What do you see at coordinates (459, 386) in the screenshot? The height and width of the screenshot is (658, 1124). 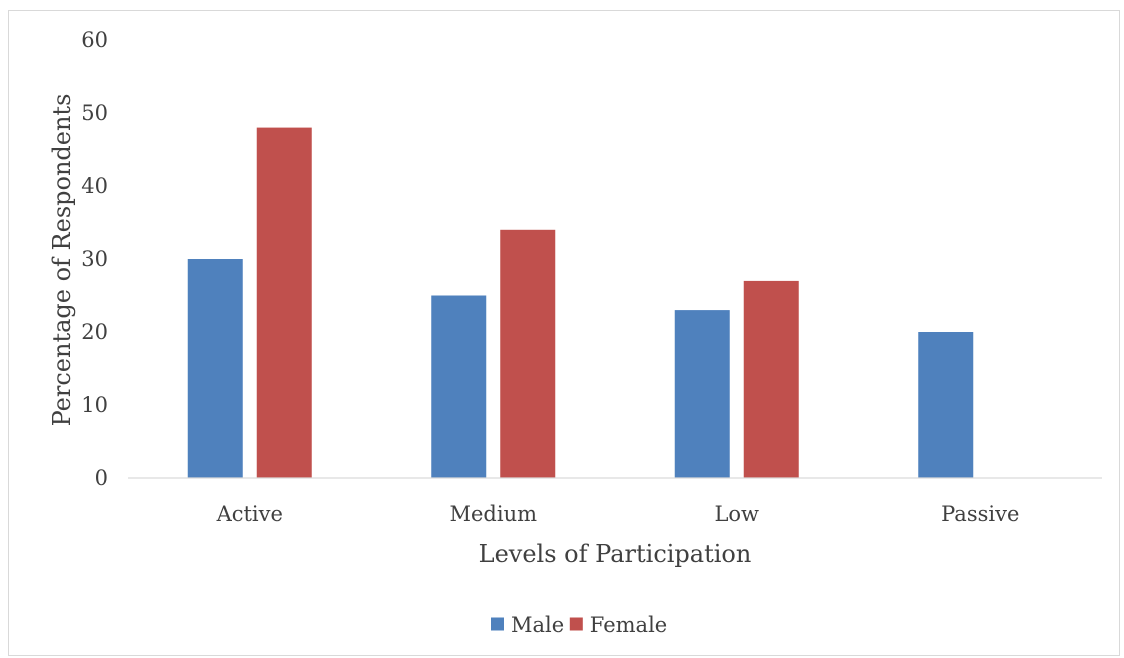 I see `bar-male-medium` at bounding box center [459, 386].